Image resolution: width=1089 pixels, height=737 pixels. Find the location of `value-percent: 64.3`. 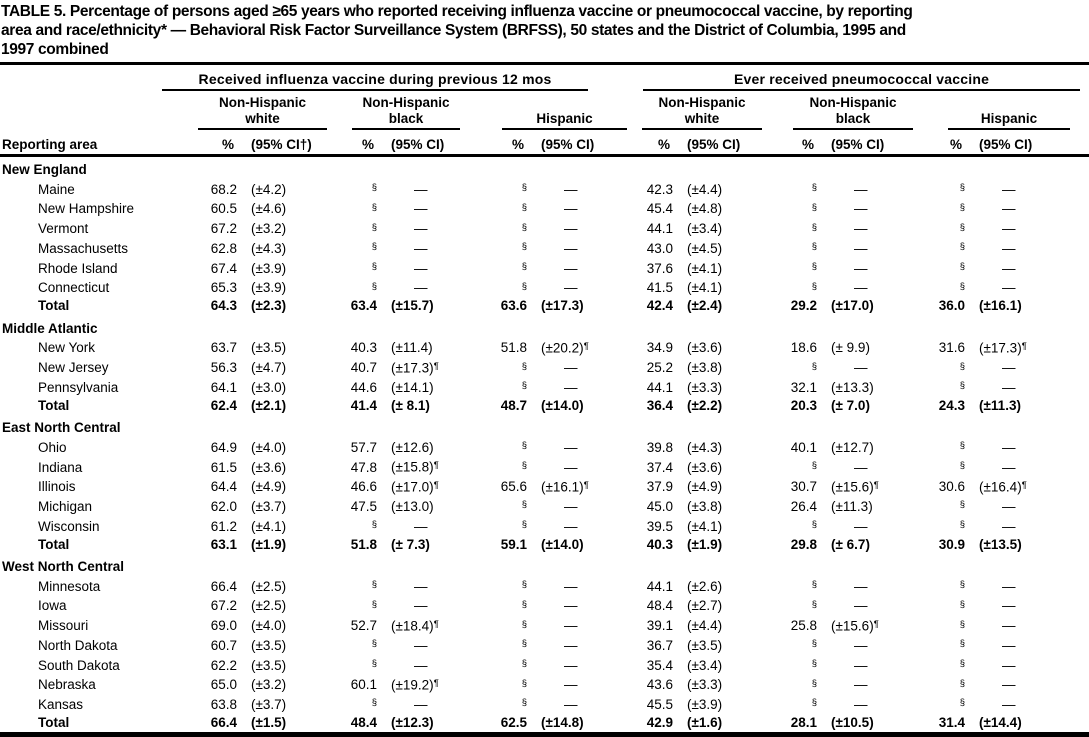

value-percent: 64.3 is located at coordinates (223, 306).